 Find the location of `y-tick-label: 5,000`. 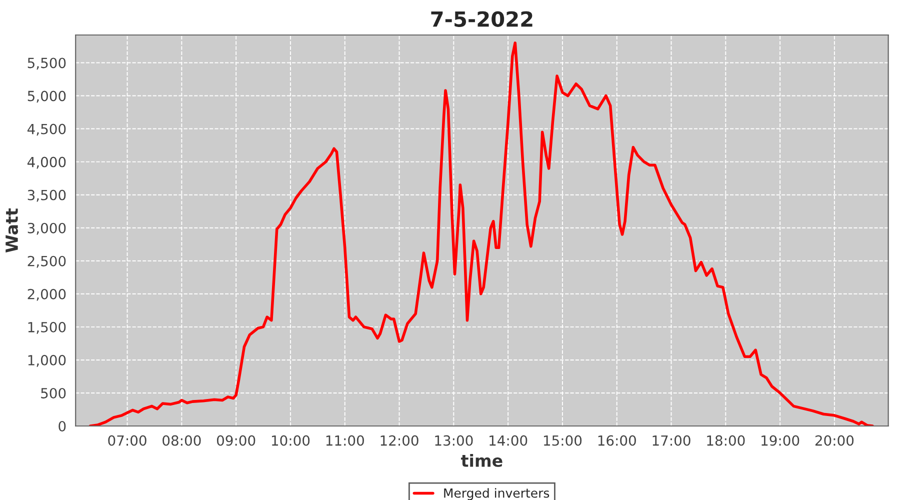

y-tick-label: 5,000 is located at coordinates (47, 96).